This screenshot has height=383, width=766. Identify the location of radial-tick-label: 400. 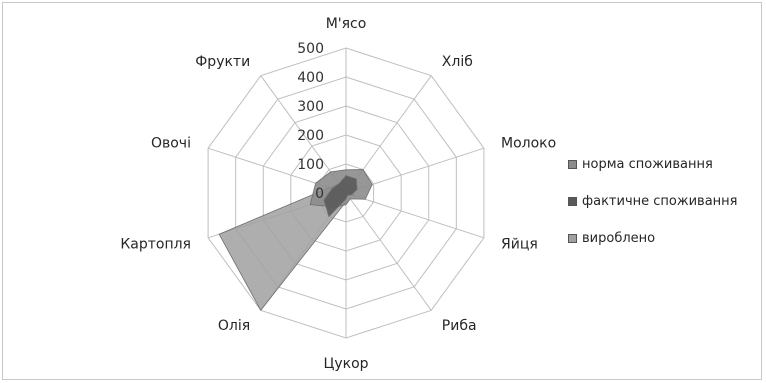
(310, 78).